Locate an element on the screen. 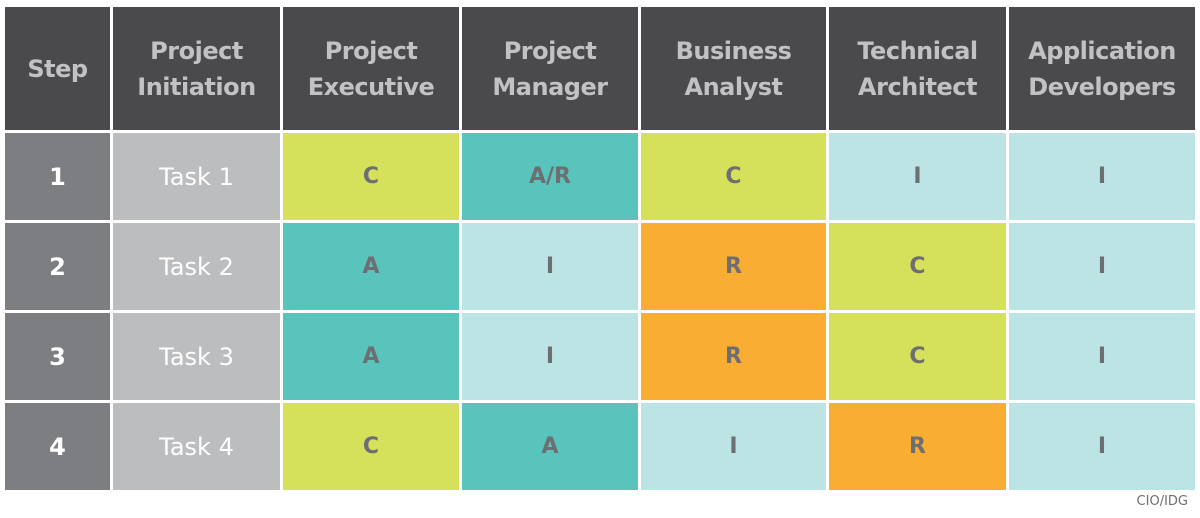 The image size is (1200, 518). column-header: Step is located at coordinates (57, 68).